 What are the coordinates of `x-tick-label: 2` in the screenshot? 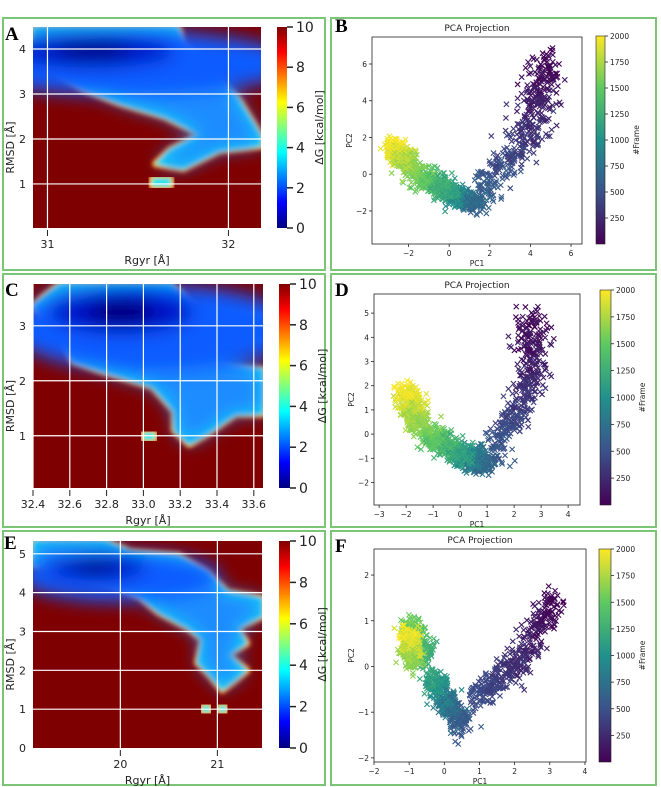 It's located at (514, 514).